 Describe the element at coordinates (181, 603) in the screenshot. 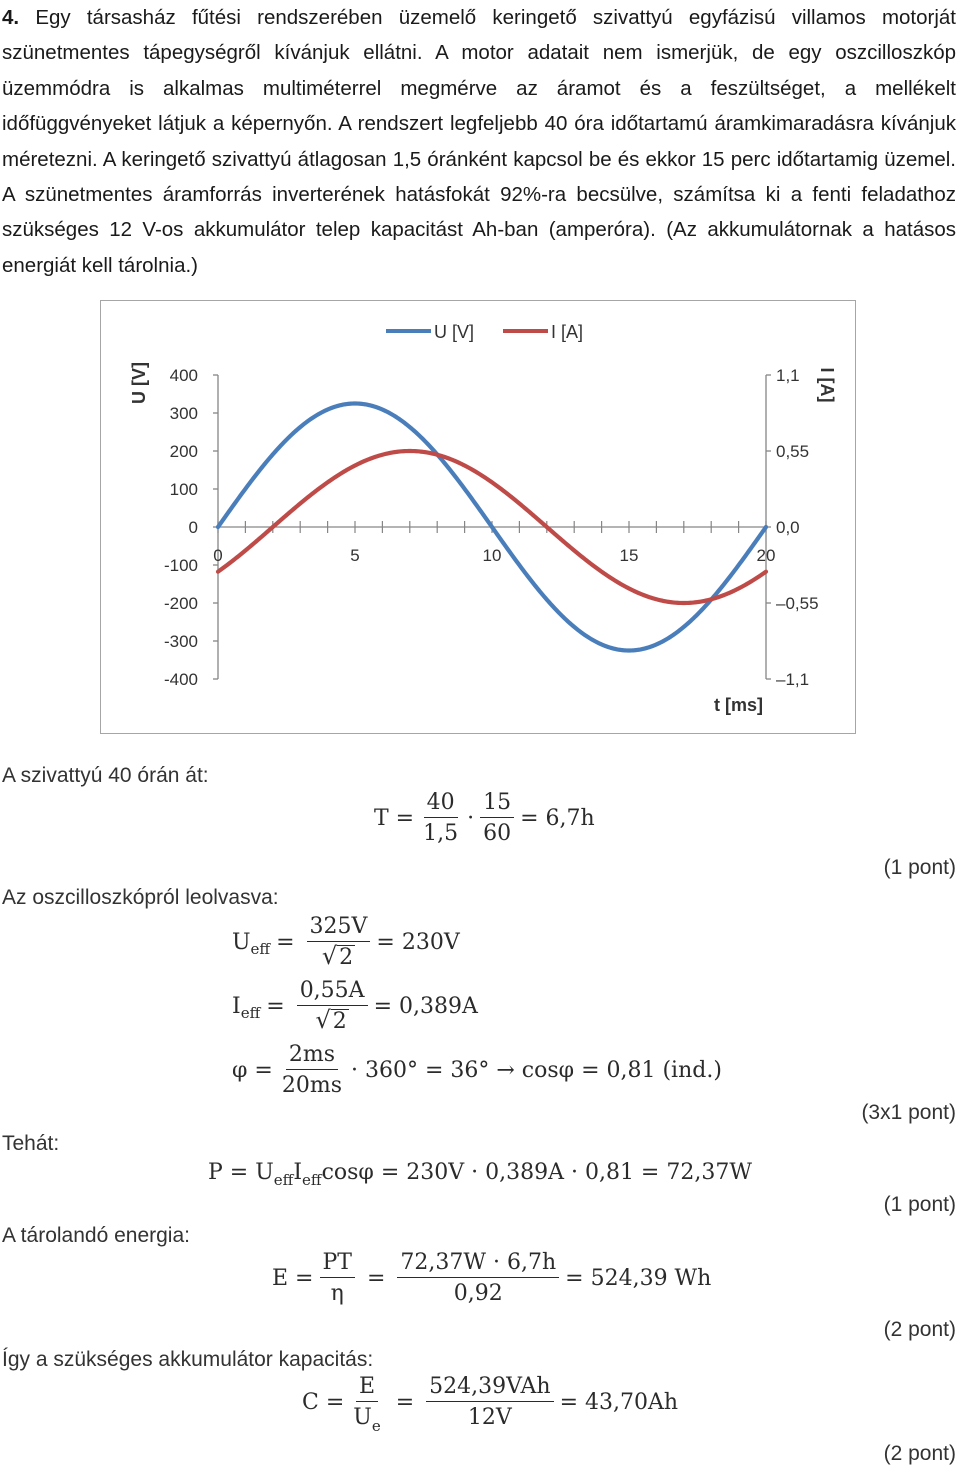

I see `y-left-tick-label: -200` at that location.